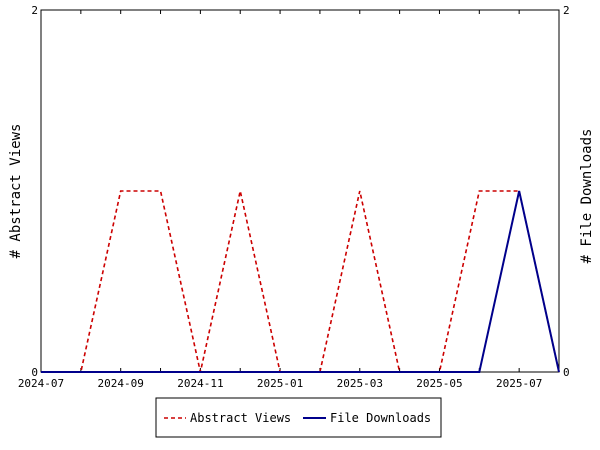  What do you see at coordinates (566, 10) in the screenshot?
I see `y2-tick-label: 2` at bounding box center [566, 10].